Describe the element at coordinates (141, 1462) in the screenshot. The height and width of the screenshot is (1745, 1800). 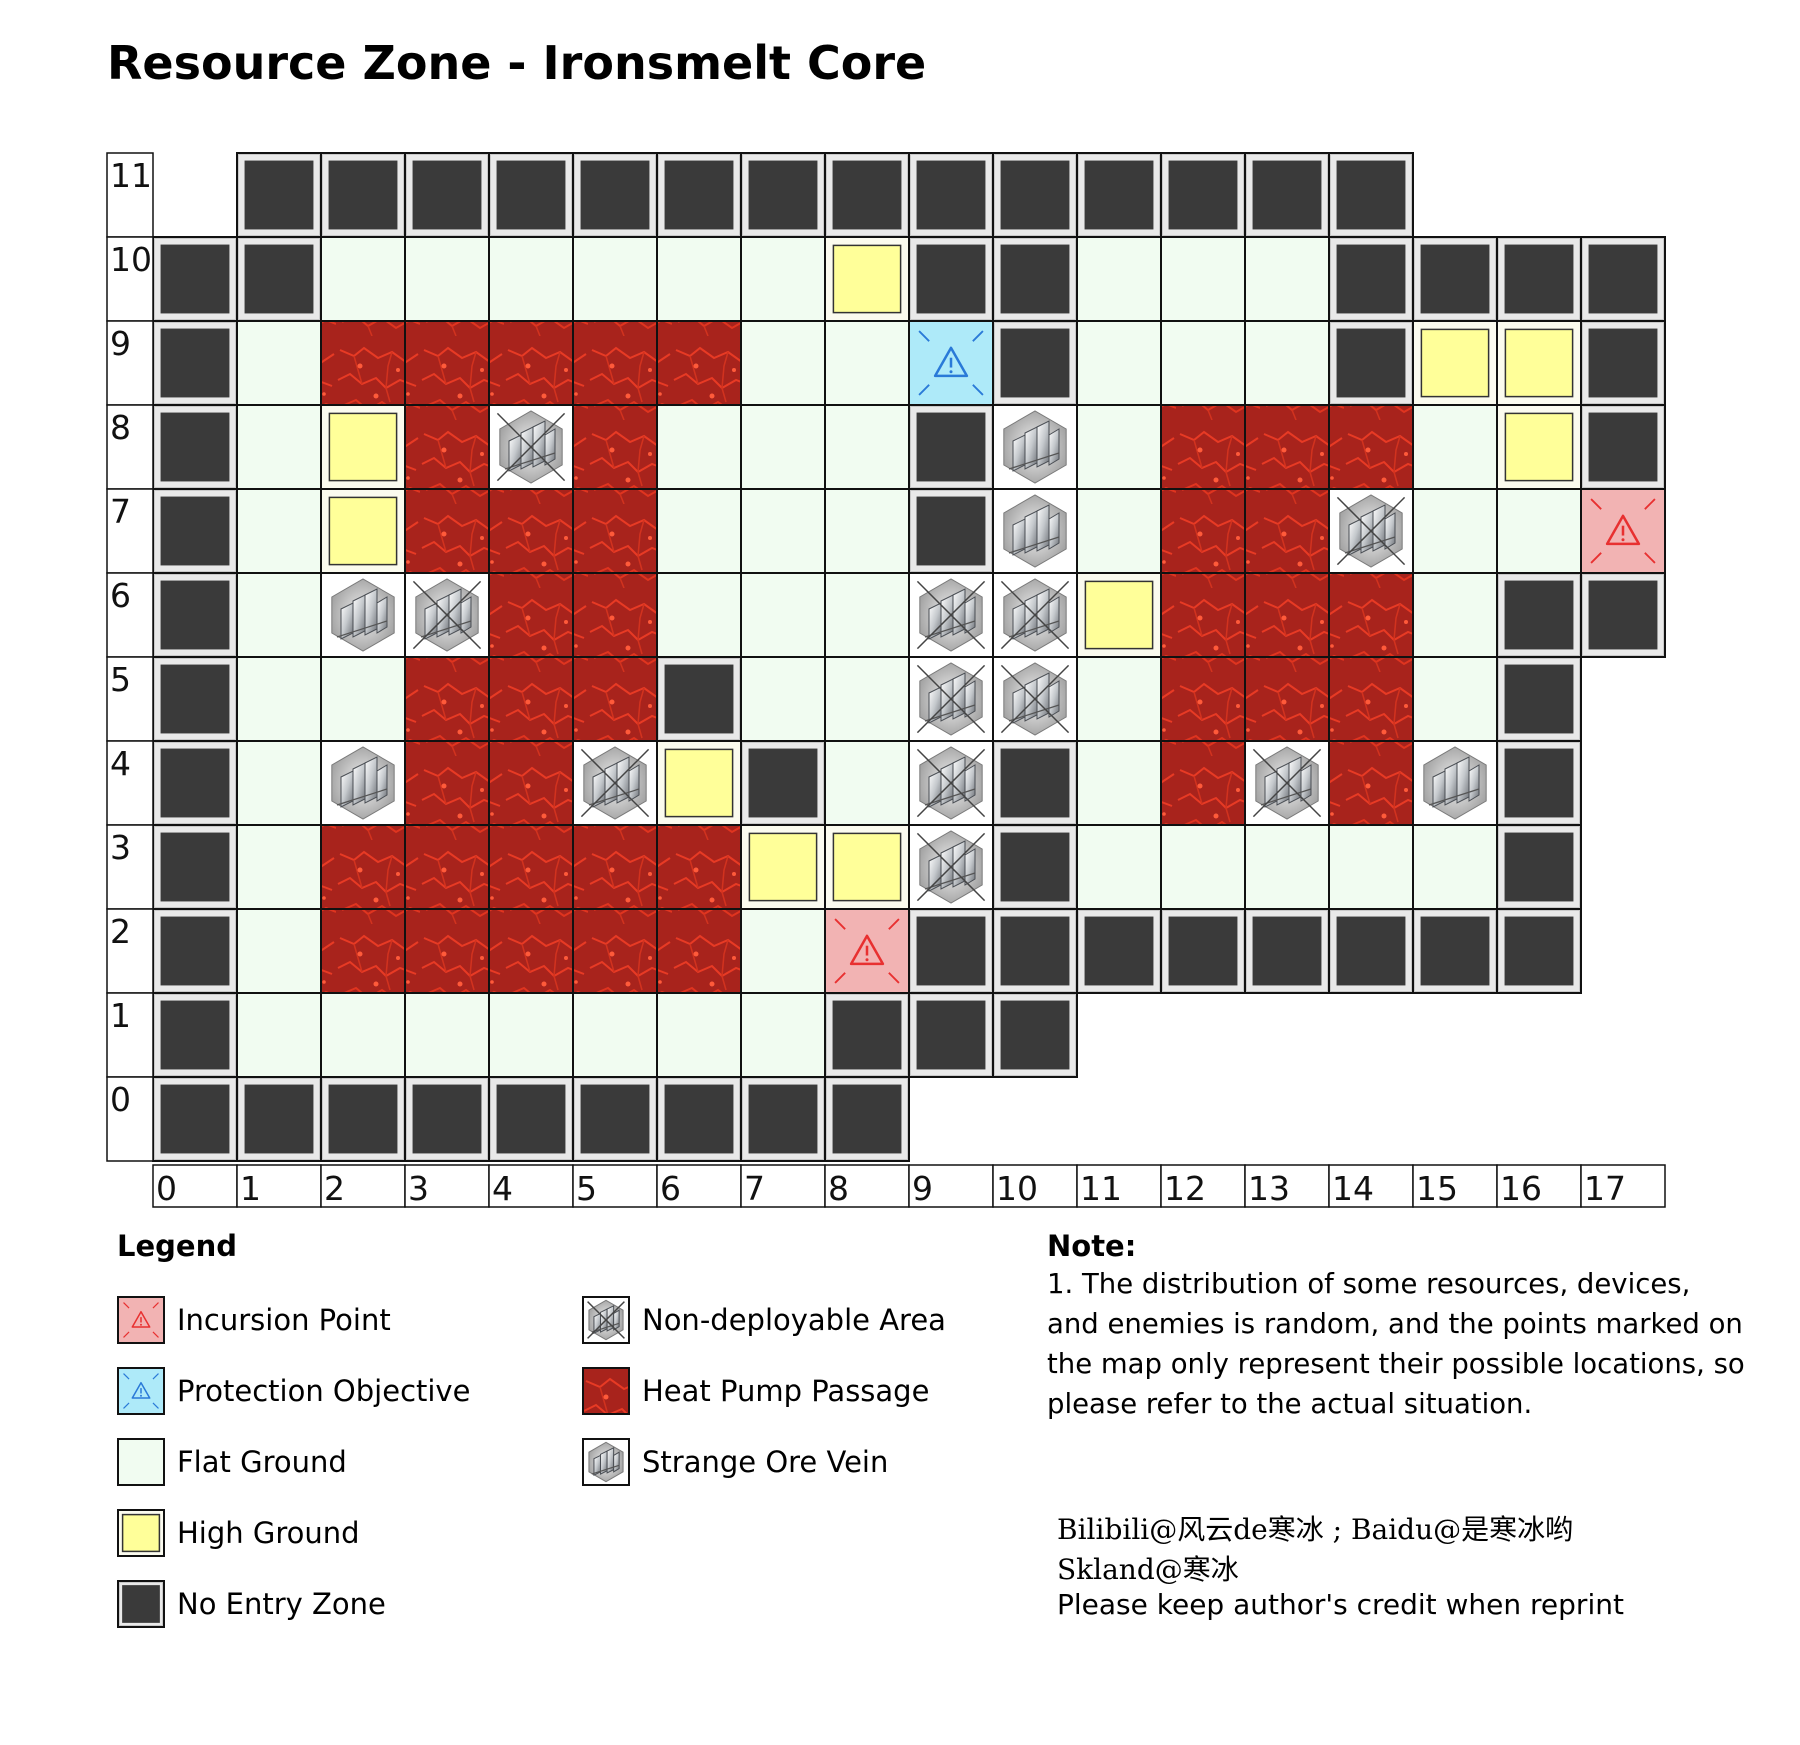
I see `flat-ground-swatch` at that location.